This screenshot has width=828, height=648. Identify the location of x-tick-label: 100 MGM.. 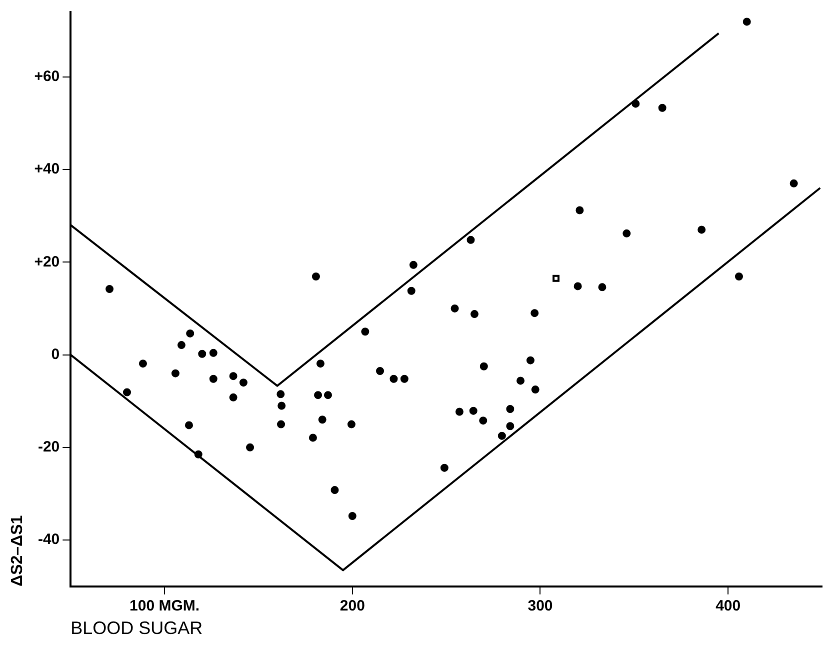
(165, 606).